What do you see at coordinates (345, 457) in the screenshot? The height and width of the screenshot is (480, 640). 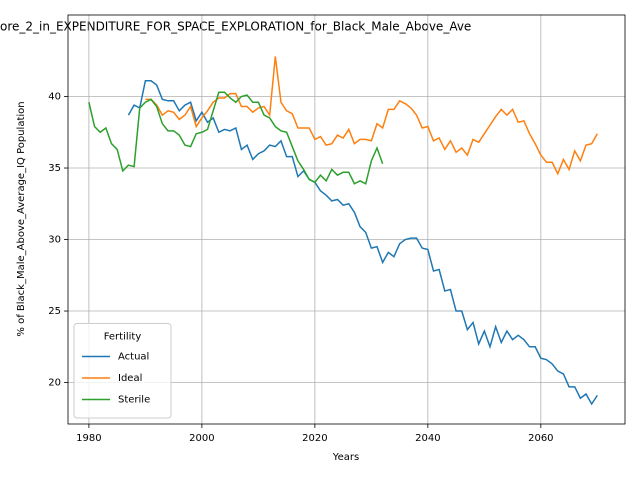 I see `x-axis-label: Years` at bounding box center [345, 457].